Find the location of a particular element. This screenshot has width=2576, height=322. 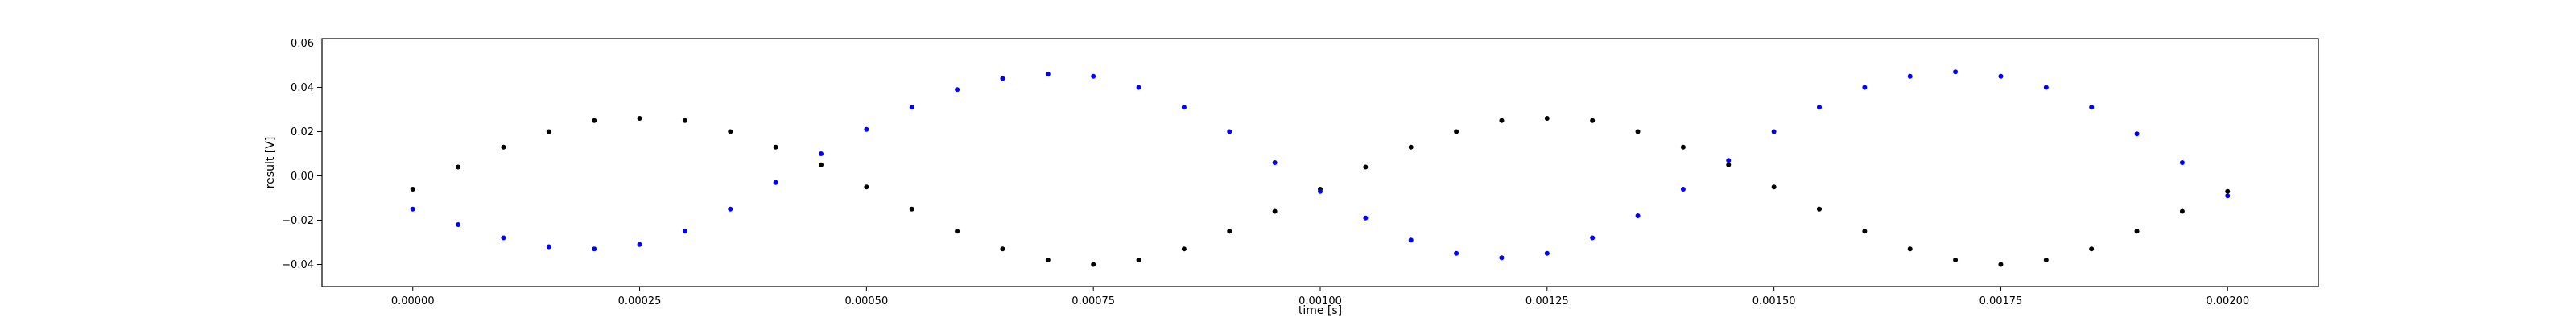

x-tick-label: 0.00000 is located at coordinates (413, 301).